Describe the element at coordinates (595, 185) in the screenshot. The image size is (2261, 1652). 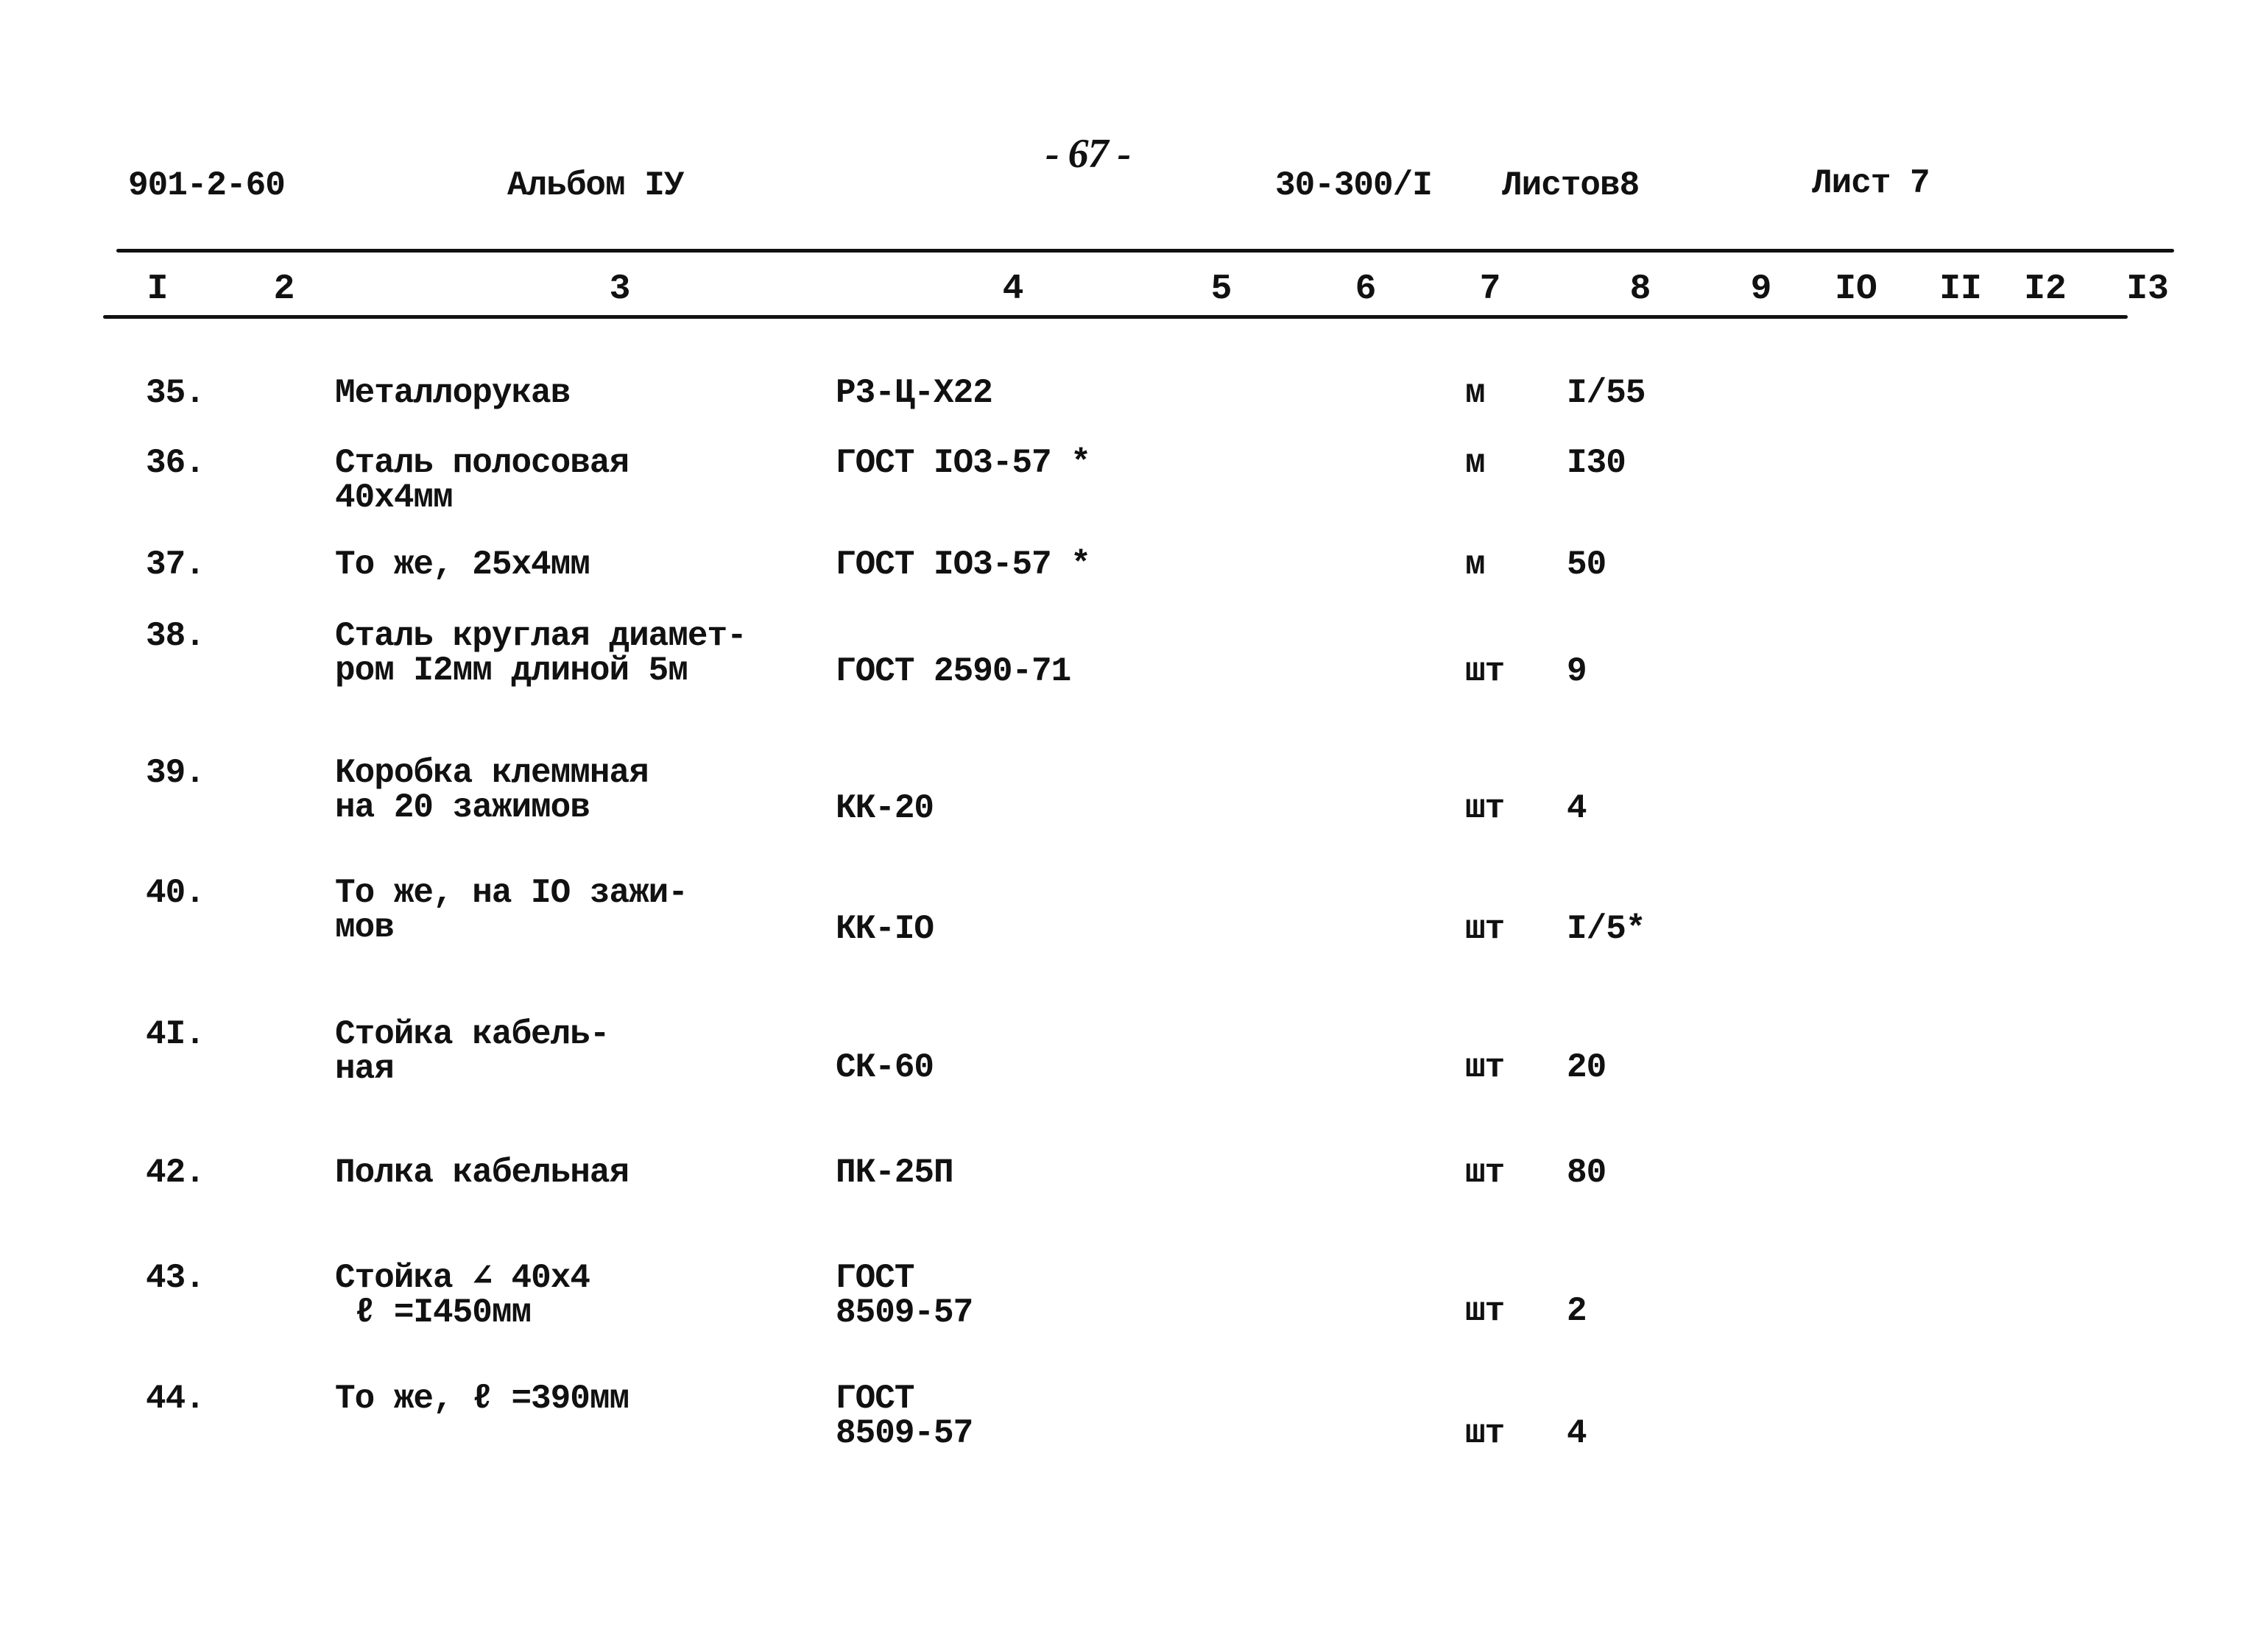
I see `album-label: Альбом IУ` at that location.